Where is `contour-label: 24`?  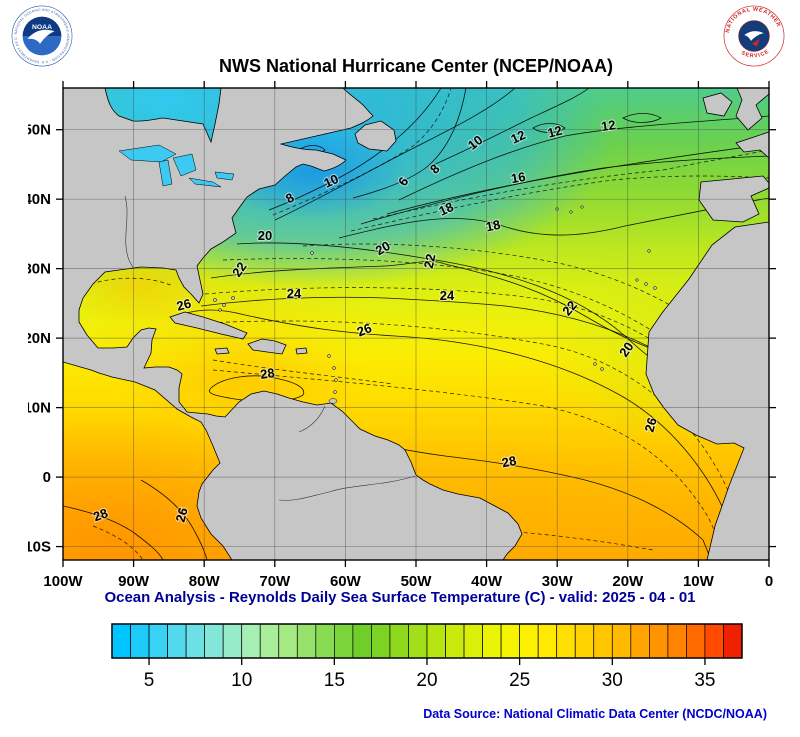
contour-label: 24 is located at coordinates (294, 293).